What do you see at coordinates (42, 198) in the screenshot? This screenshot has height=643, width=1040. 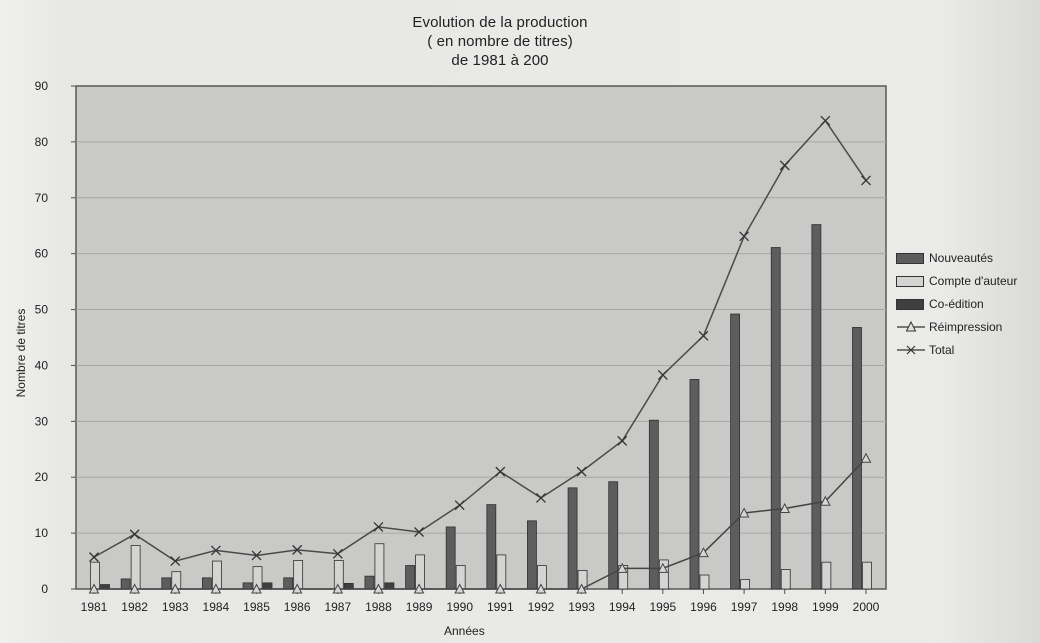 I see `y-tick-label-70: 70` at bounding box center [42, 198].